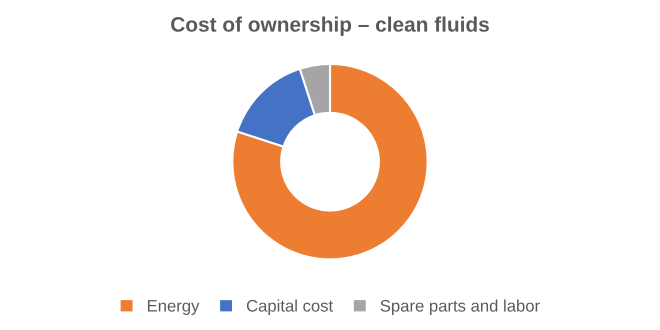 The image size is (660, 330). What do you see at coordinates (330, 26) in the screenshot?
I see `chart-title: Cost of ownership – clean fluids` at bounding box center [330, 26].